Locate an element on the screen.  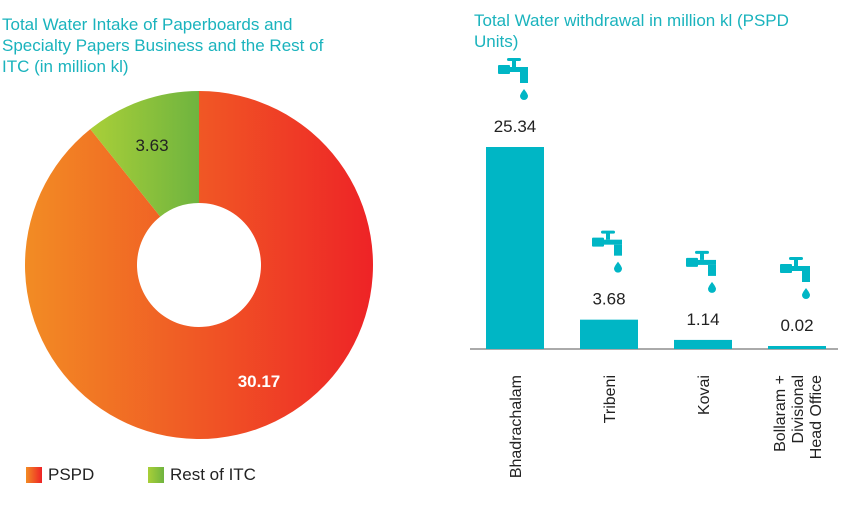
bar-kovai is located at coordinates (703, 344).